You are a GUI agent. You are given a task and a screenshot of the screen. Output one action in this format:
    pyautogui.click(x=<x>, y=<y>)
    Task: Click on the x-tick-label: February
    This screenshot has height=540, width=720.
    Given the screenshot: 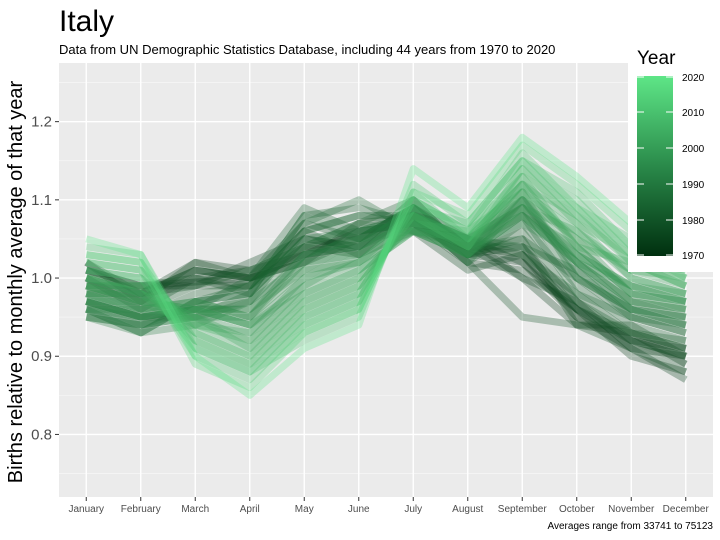 What is the action you would take?
    pyautogui.click(x=141, y=509)
    